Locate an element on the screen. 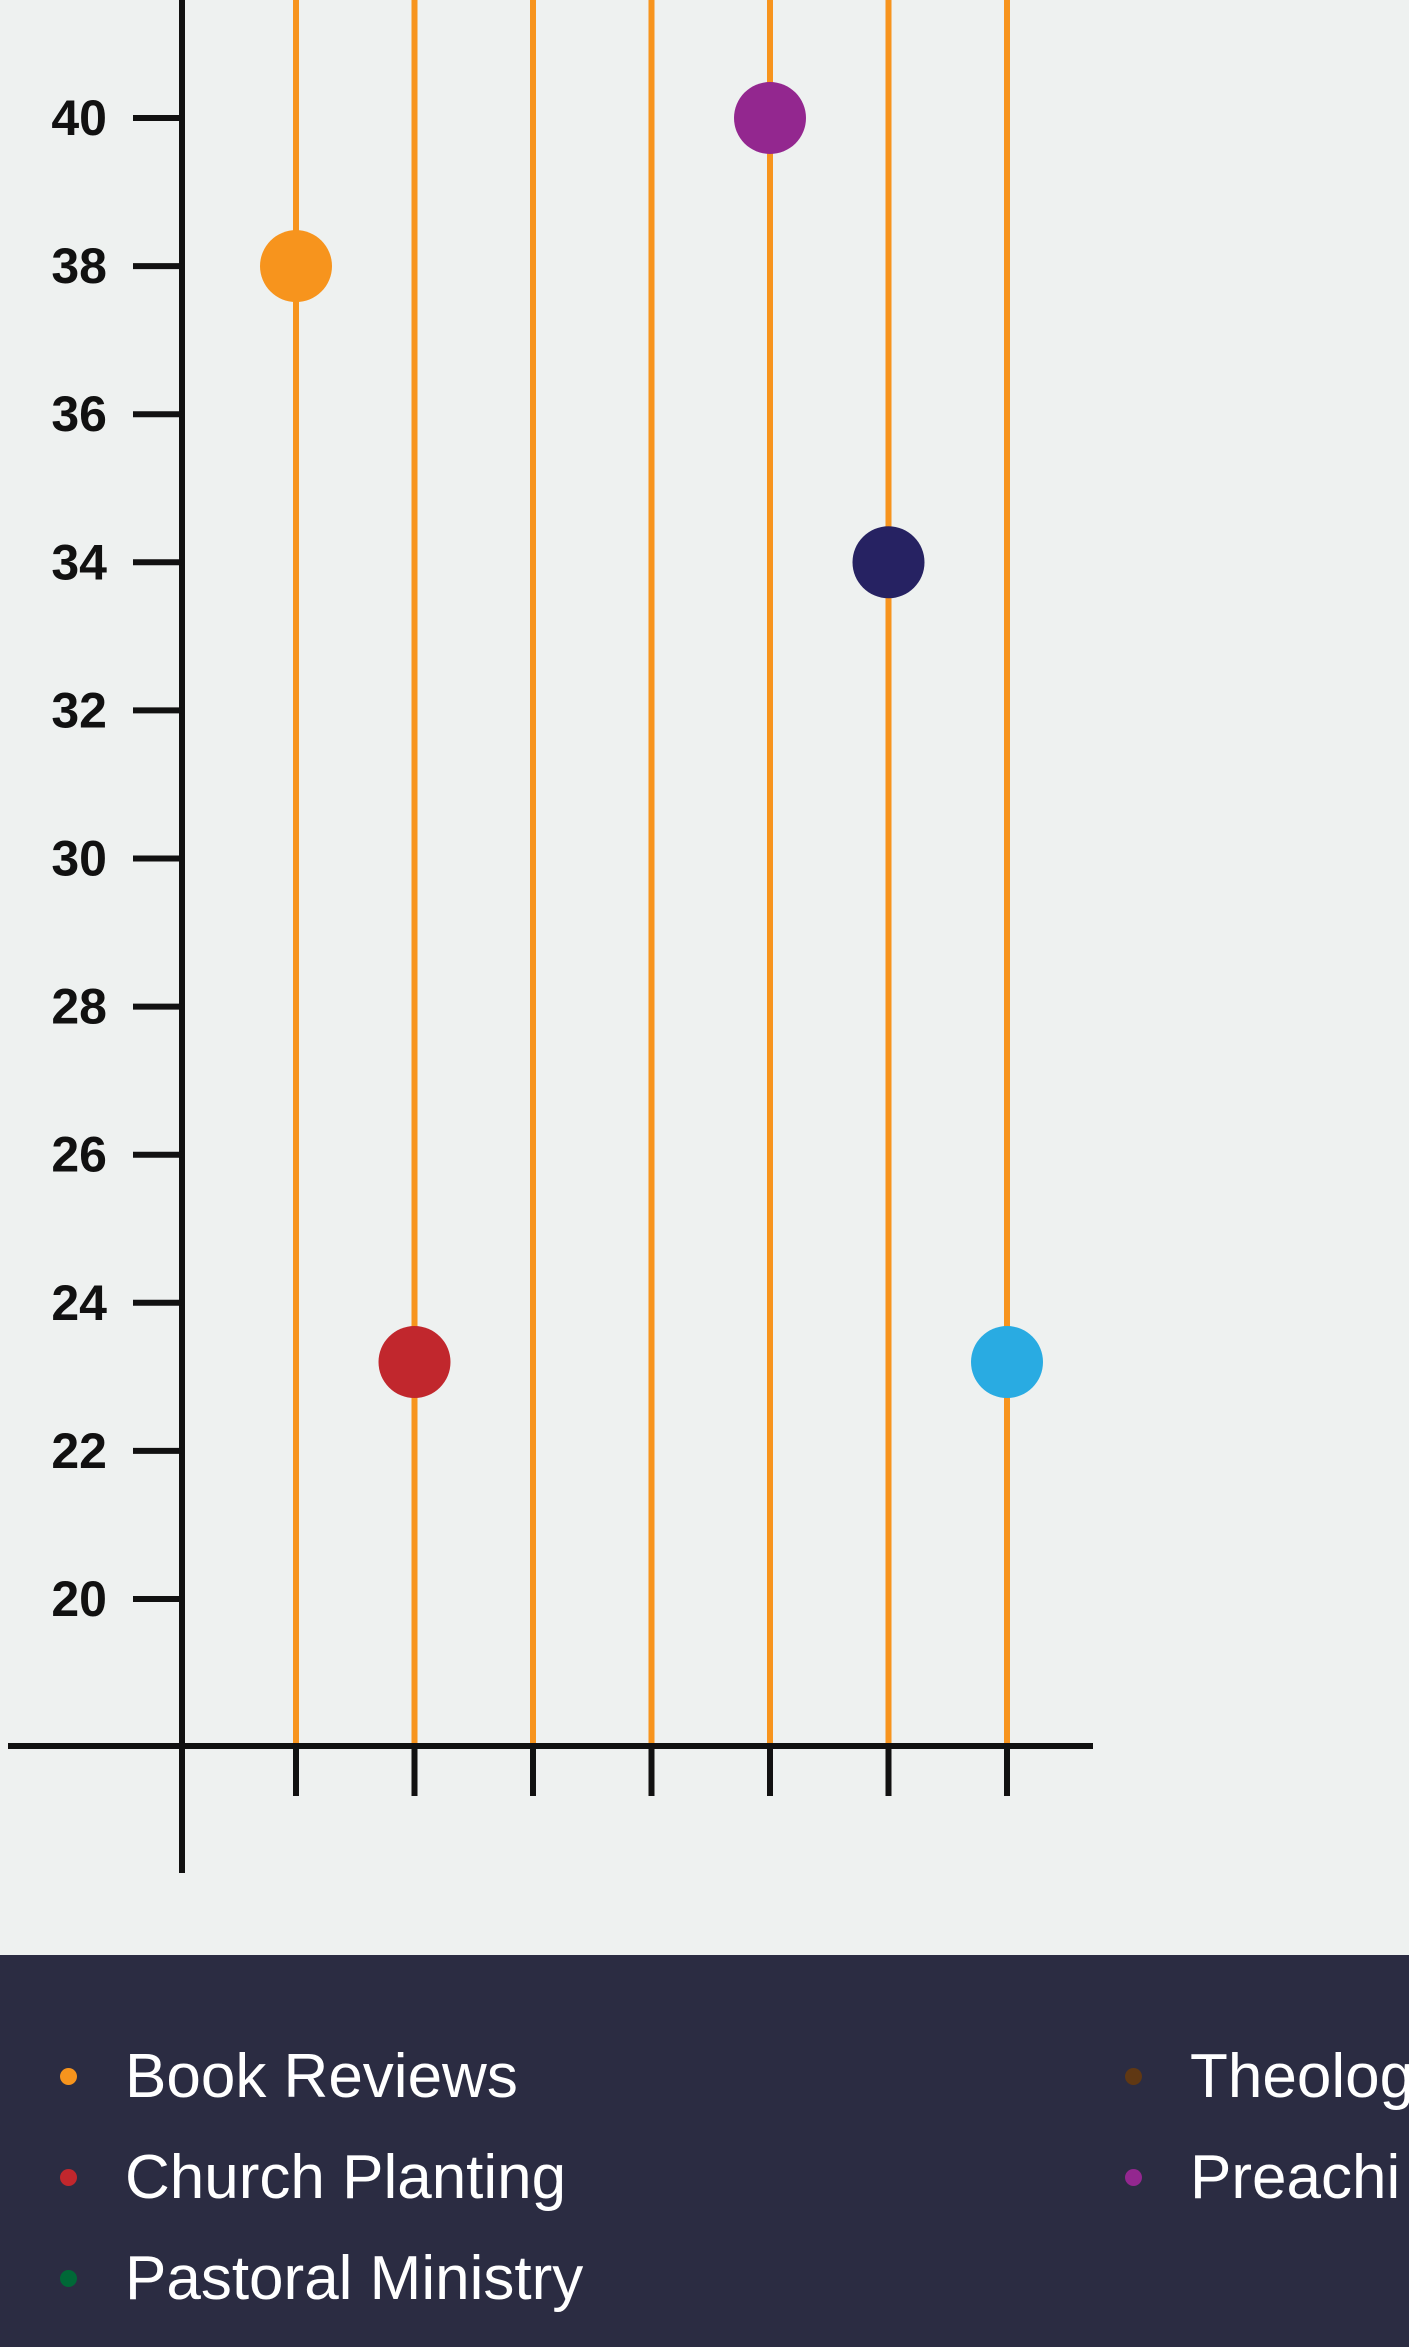 The image size is (1409, 2347). legend-label: Church Planting is located at coordinates (346, 2177).